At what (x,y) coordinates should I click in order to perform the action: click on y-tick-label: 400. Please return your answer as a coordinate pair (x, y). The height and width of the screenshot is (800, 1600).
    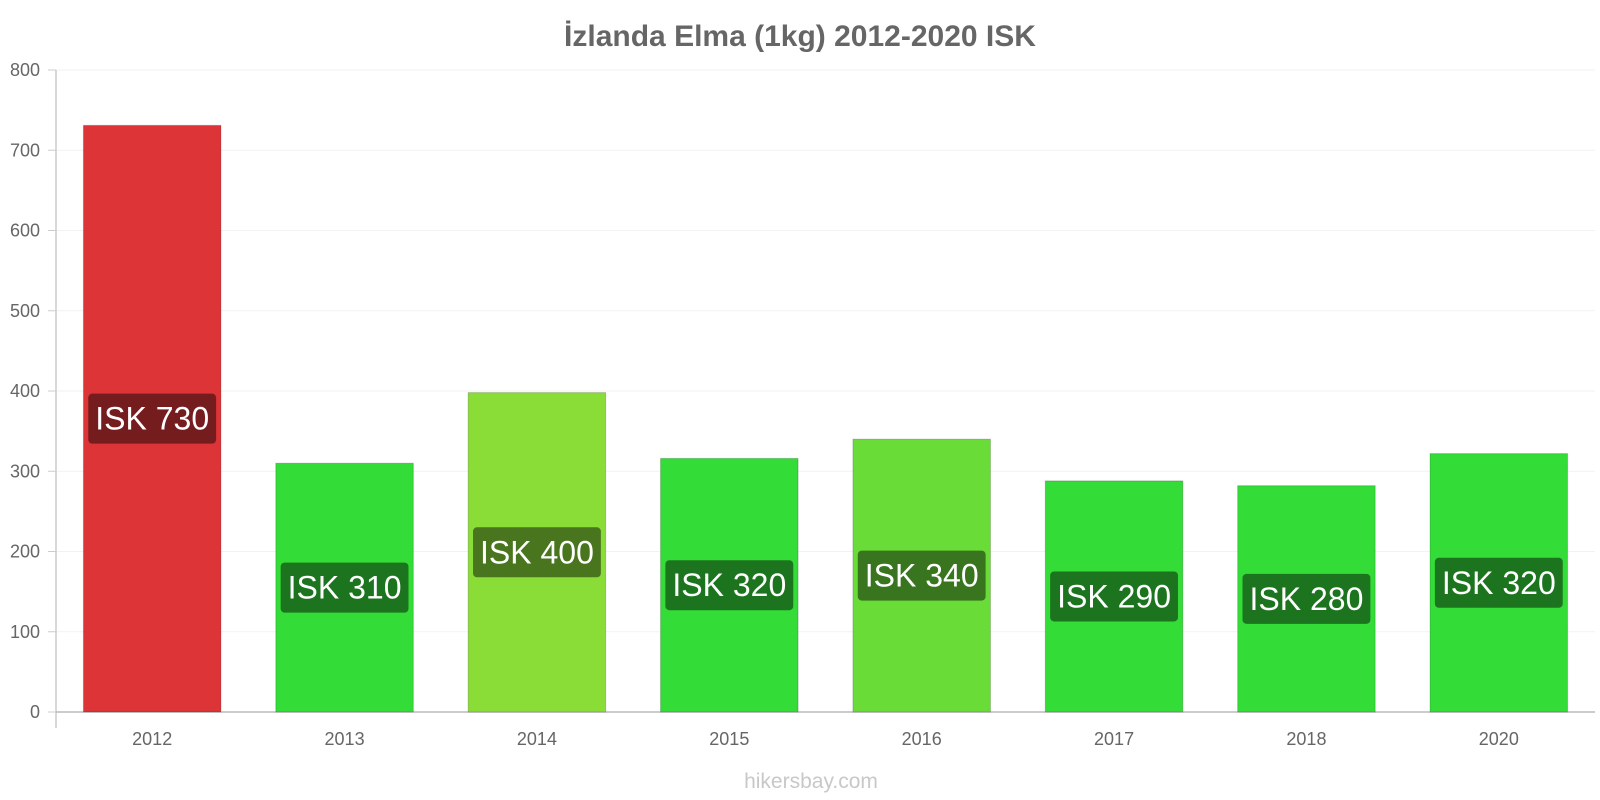
    Looking at the image, I should click on (25, 391).